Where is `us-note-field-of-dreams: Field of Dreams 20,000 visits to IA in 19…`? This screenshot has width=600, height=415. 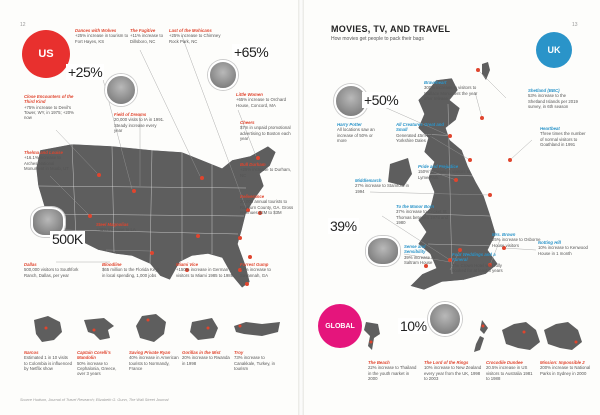
us-note-field-of-dreams: Field of Dreams 20,000 visits to IA in 19… is located at coordinates (139, 122).